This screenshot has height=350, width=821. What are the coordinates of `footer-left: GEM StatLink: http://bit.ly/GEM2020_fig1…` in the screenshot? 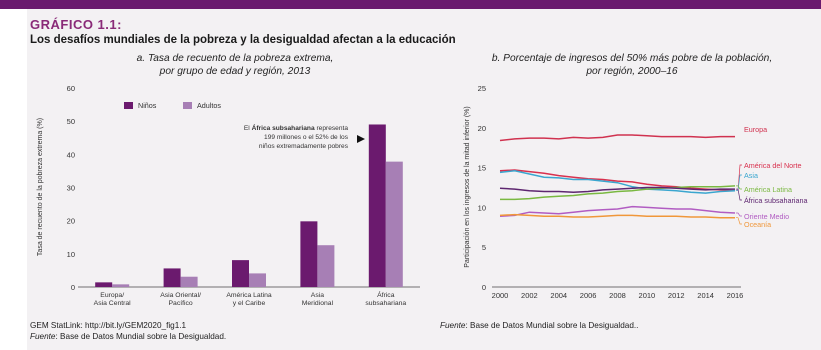 It's located at (128, 331).